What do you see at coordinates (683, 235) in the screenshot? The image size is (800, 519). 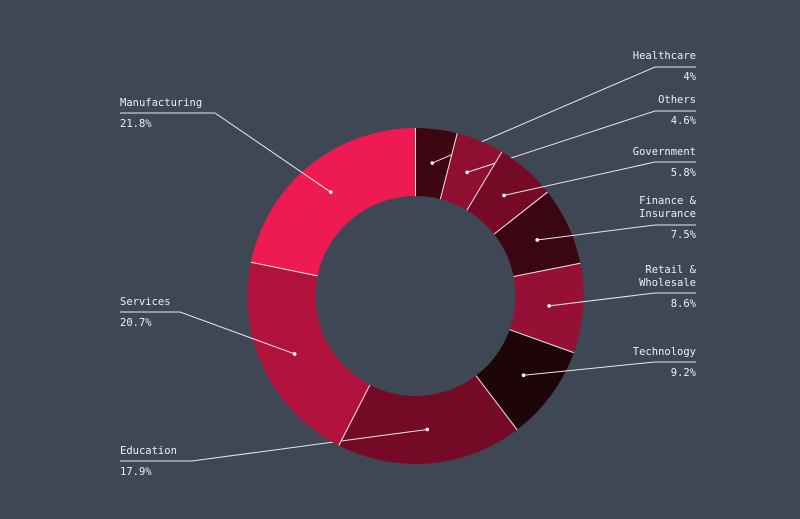 I see `label-value: 7.5%` at bounding box center [683, 235].